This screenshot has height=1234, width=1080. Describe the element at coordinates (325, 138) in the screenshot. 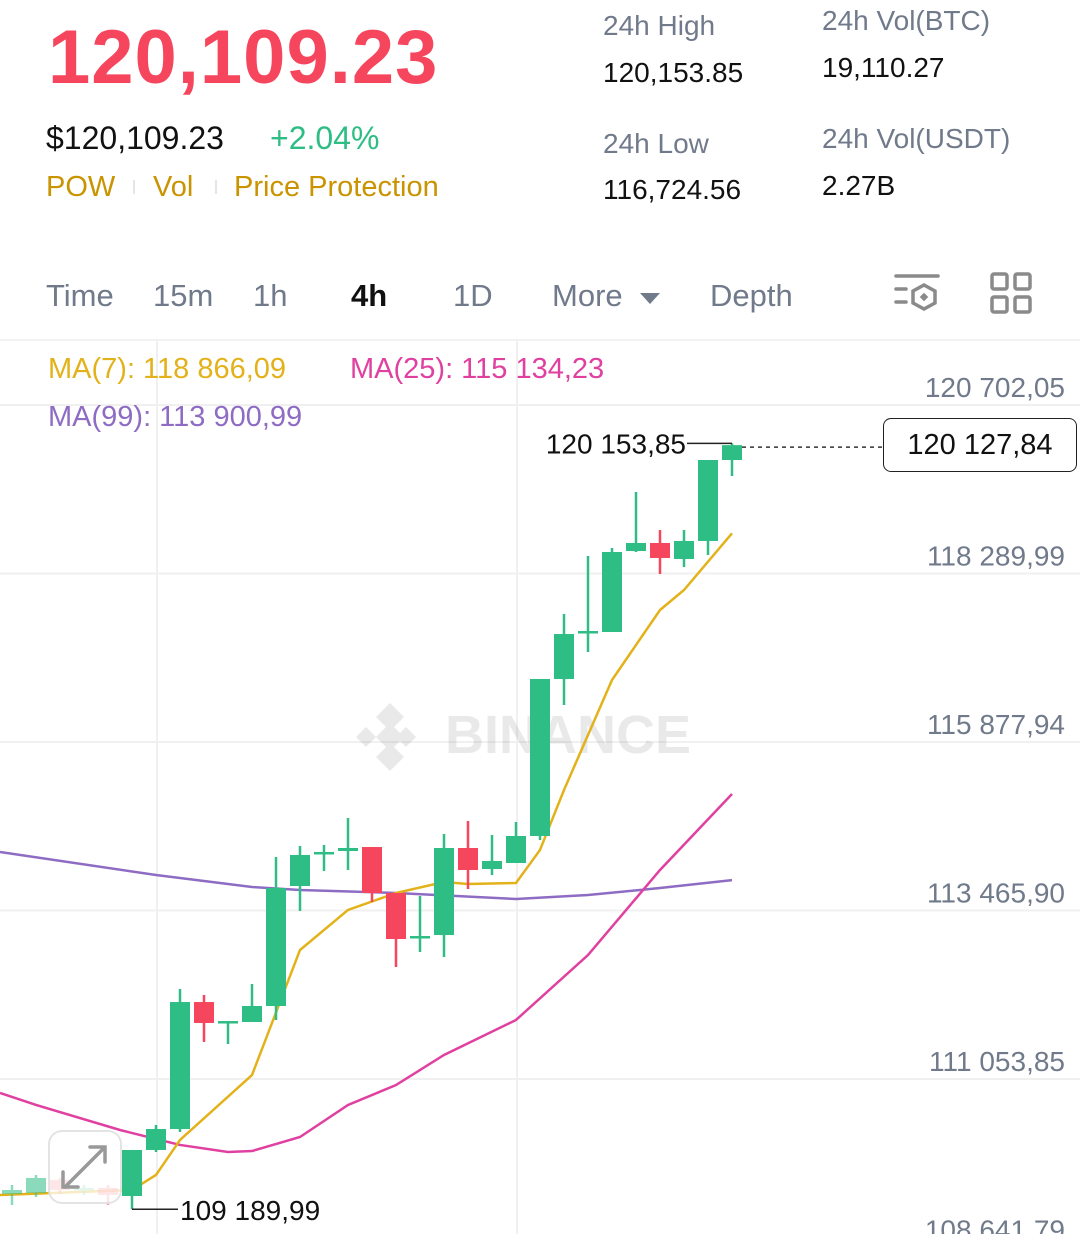

I see `change-percent: +2.04%` at that location.